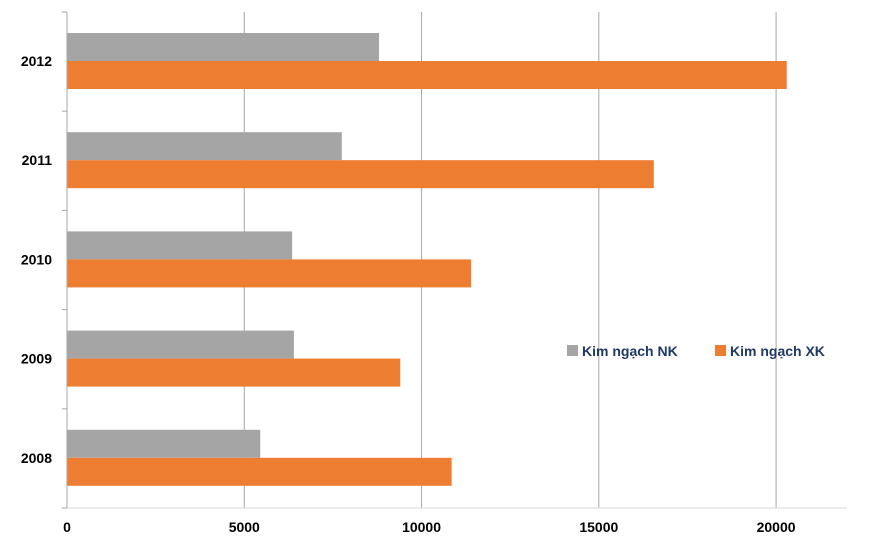 This screenshot has height=539, width=869. Describe the element at coordinates (696, 351) in the screenshot. I see `legend: Kim ngạch NK Kim ngạch XK` at that location.